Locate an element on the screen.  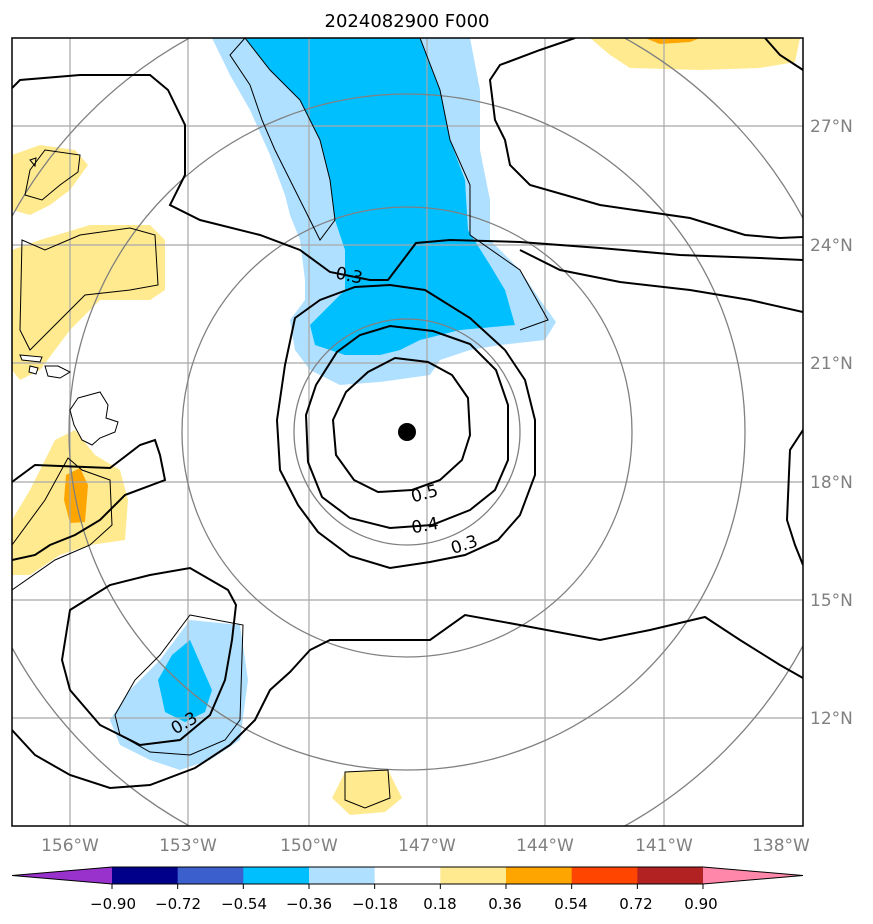
latitude-labels: 27°N 24°N 21°N 18°N 15°N 12°N is located at coordinates (831, 423).